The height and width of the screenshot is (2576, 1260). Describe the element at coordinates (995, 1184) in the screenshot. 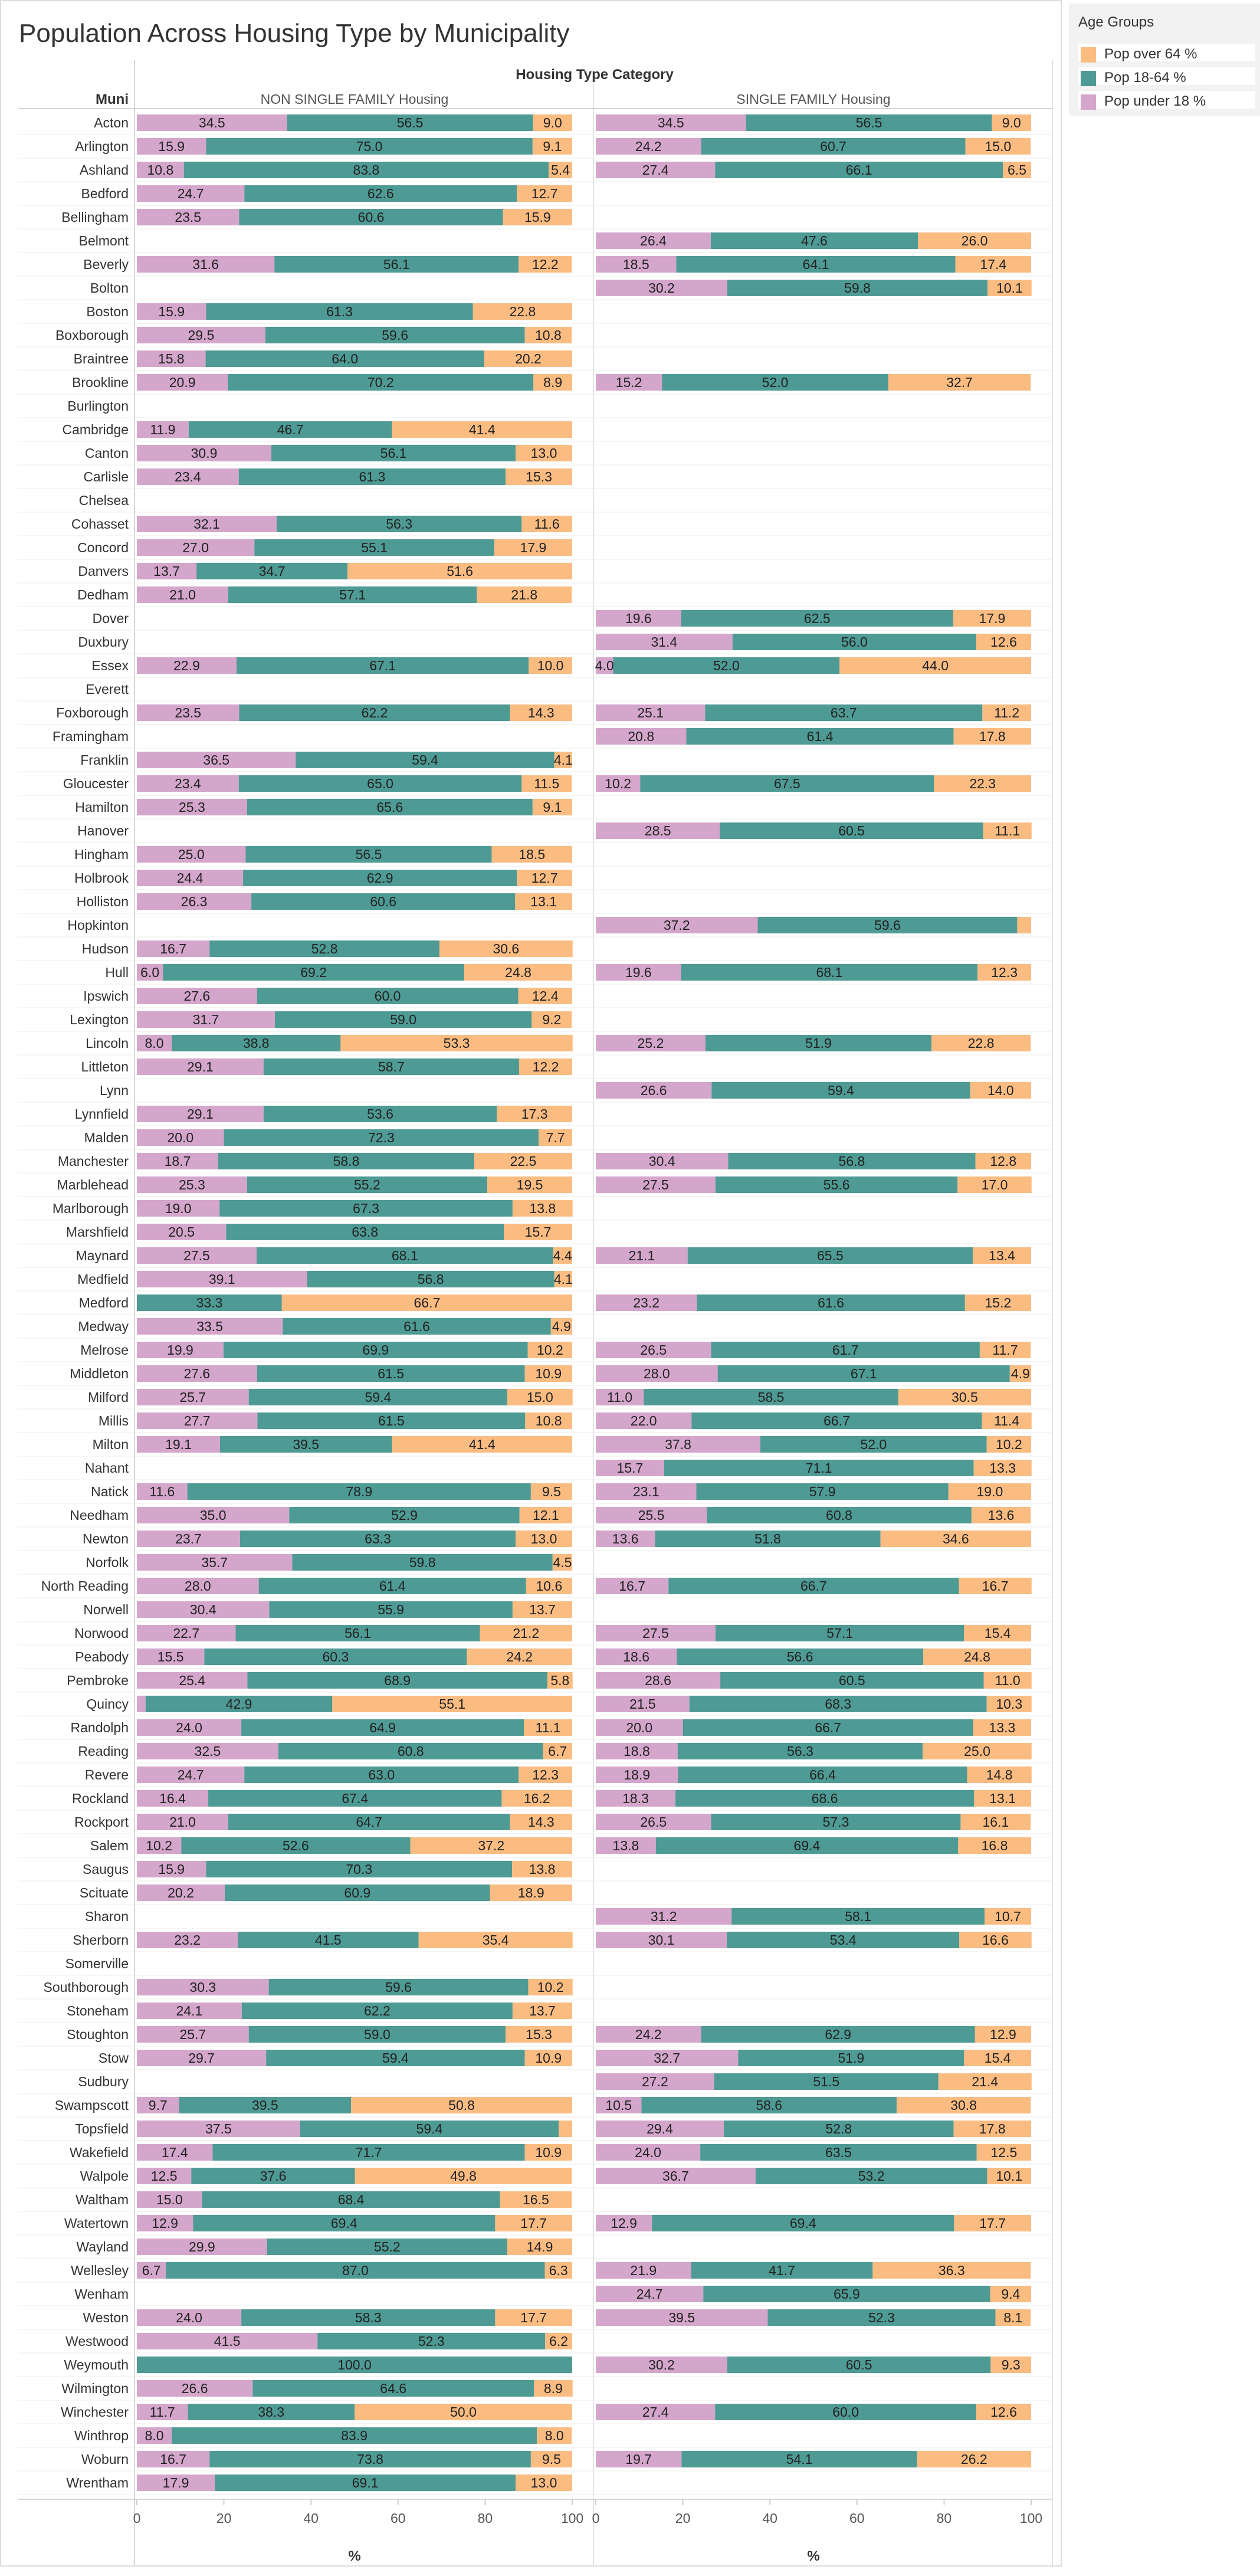

I see `data-label: 17.0` at that location.